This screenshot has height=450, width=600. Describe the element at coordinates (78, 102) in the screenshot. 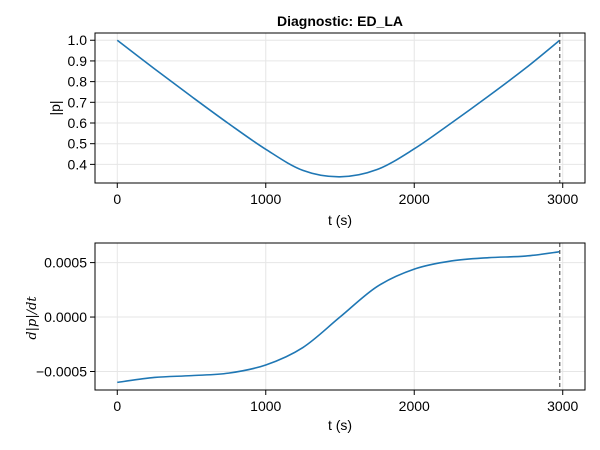

I see `y-tick-label: 0.7` at that location.